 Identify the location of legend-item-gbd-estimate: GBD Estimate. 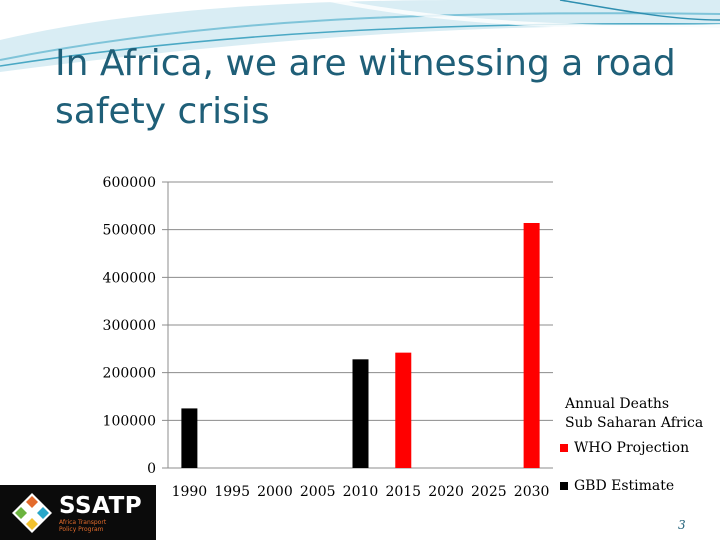
(617, 486).